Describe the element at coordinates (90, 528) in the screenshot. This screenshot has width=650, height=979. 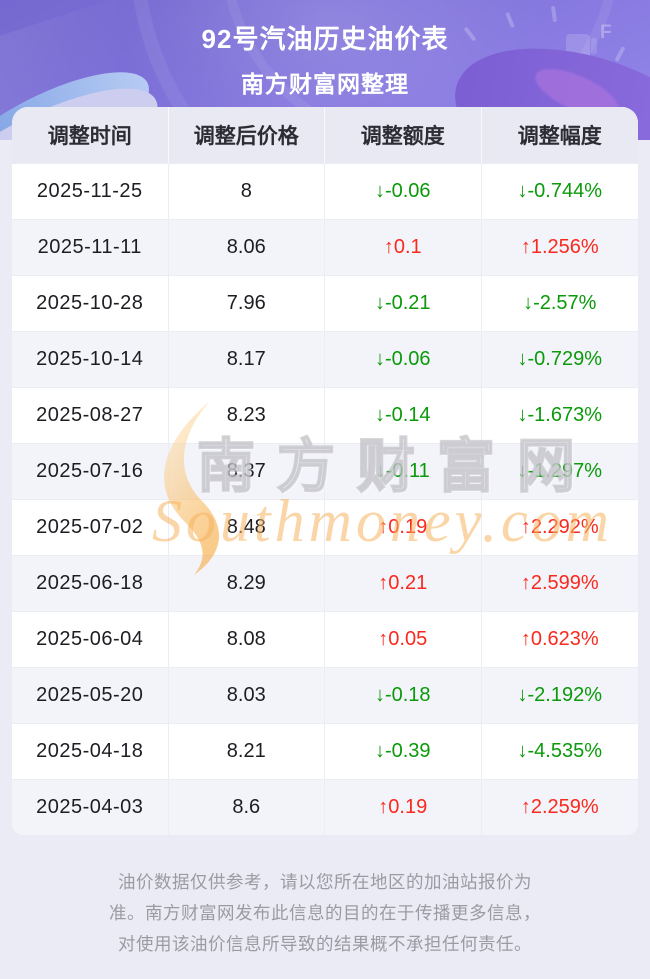
I see `cell-adjust-time: 2025-07-02` at that location.